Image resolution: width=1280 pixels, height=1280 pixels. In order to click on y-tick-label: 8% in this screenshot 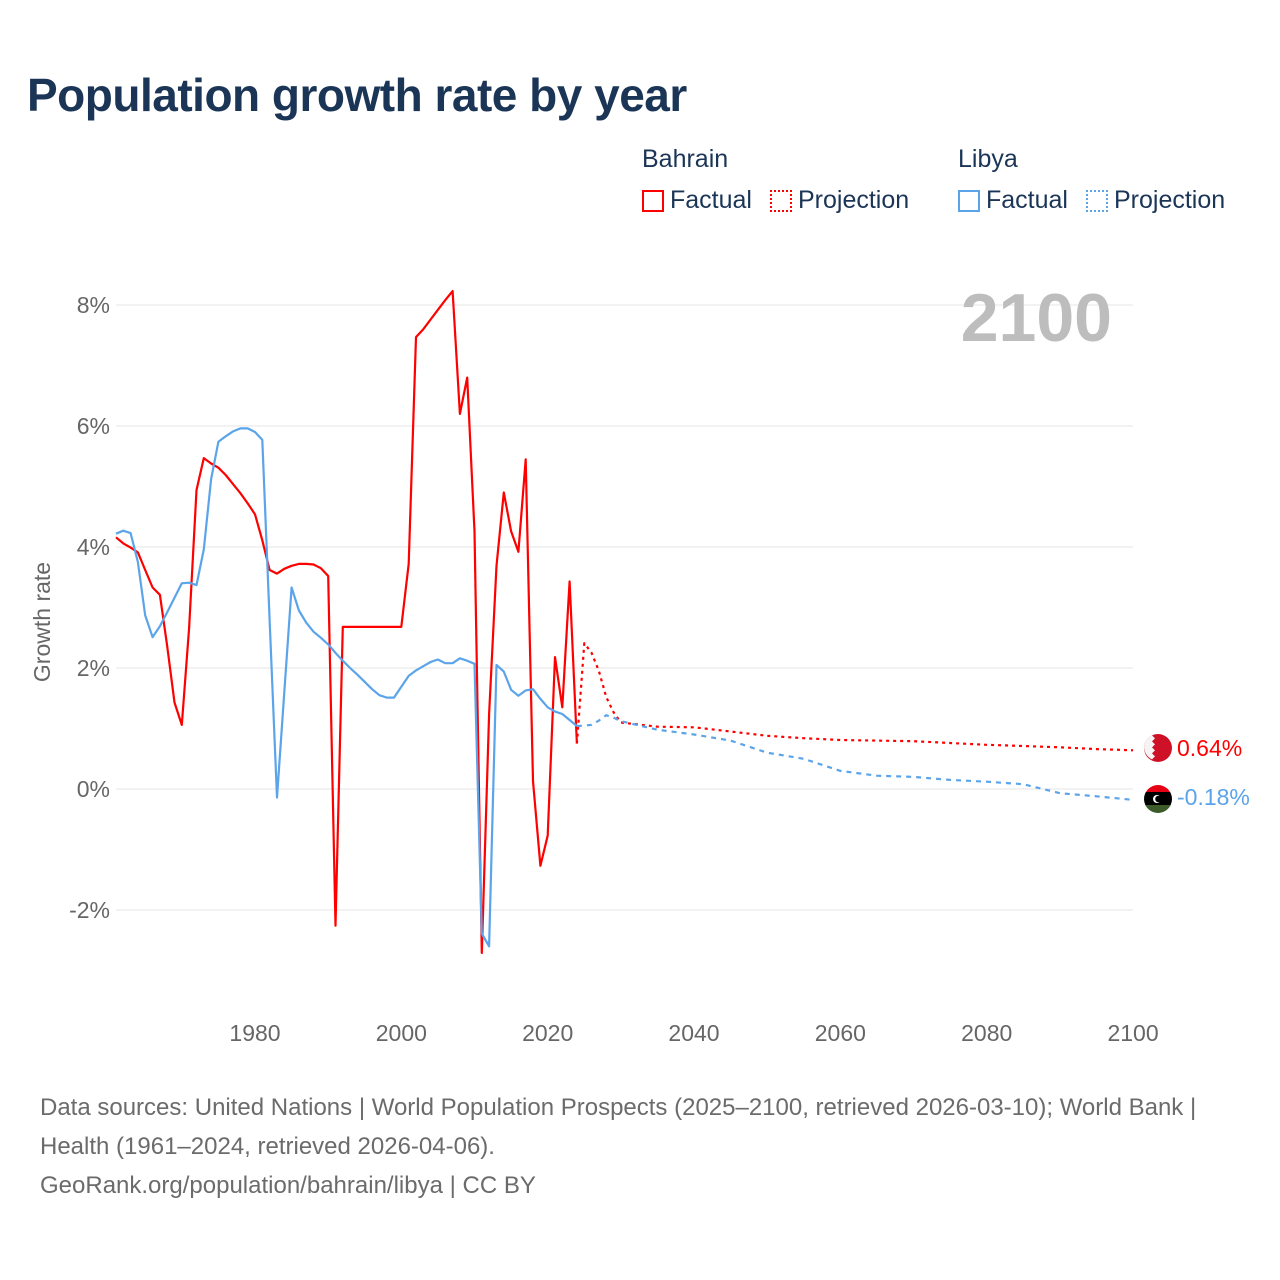, I will do `click(93, 305)`.